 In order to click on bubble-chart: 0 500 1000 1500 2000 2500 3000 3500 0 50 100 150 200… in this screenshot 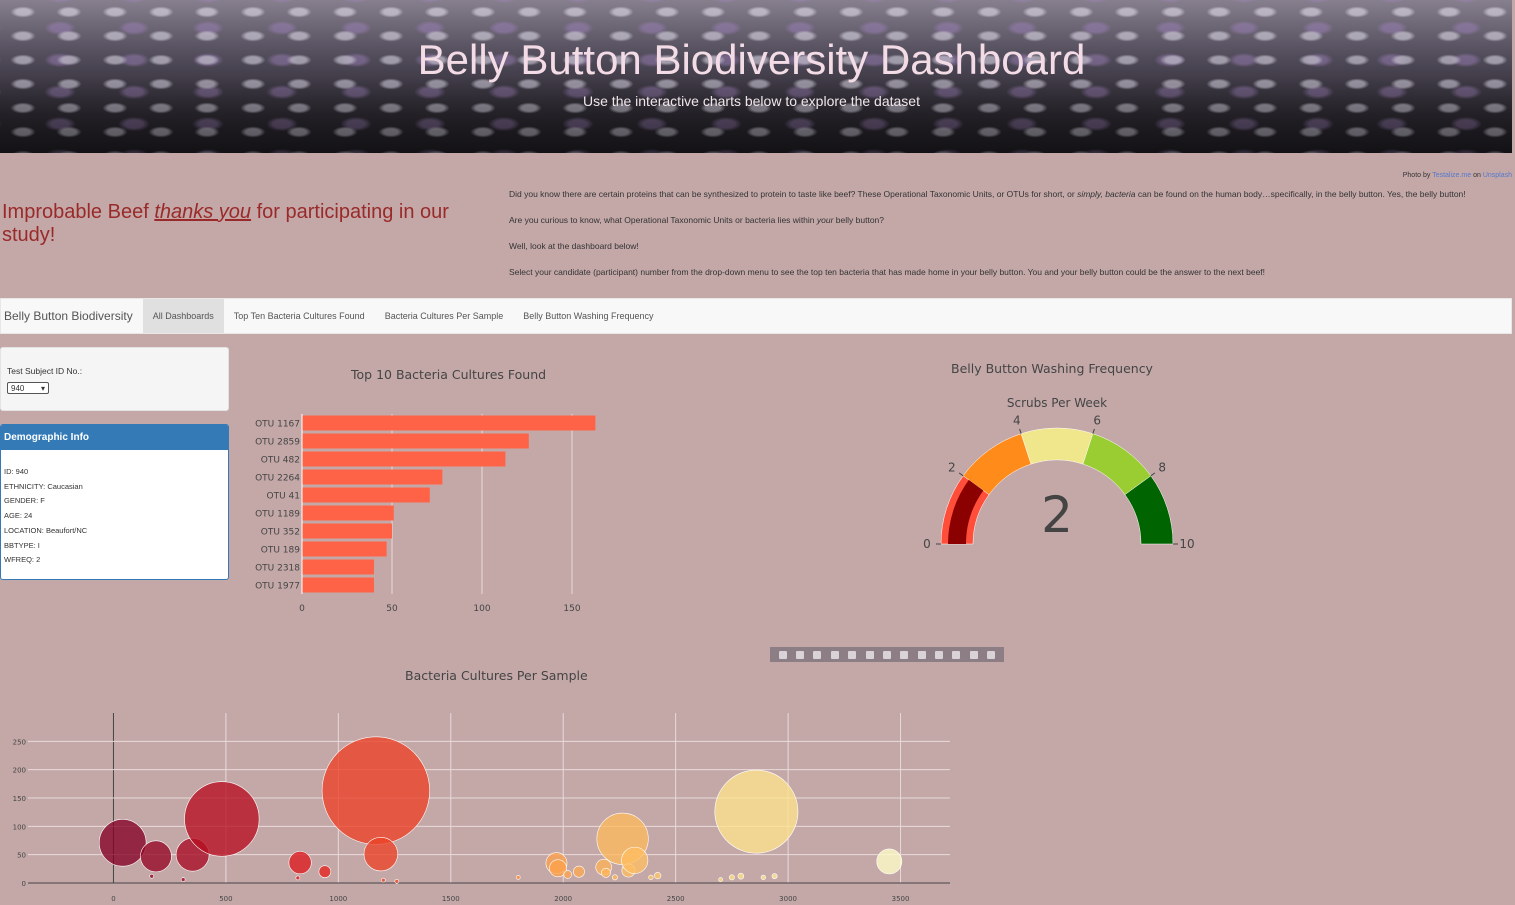, I will do `click(481, 808)`.